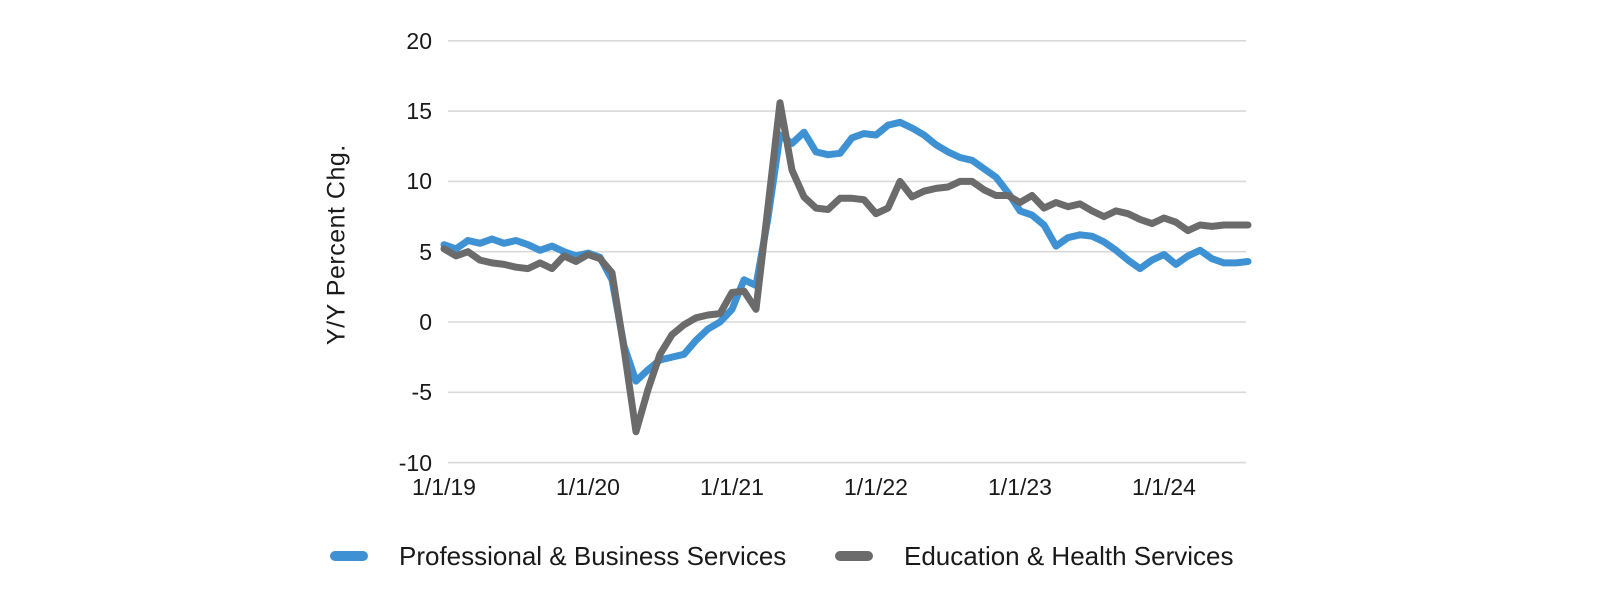  Describe the element at coordinates (419, 40) in the screenshot. I see `y-tick-label: 20` at that location.